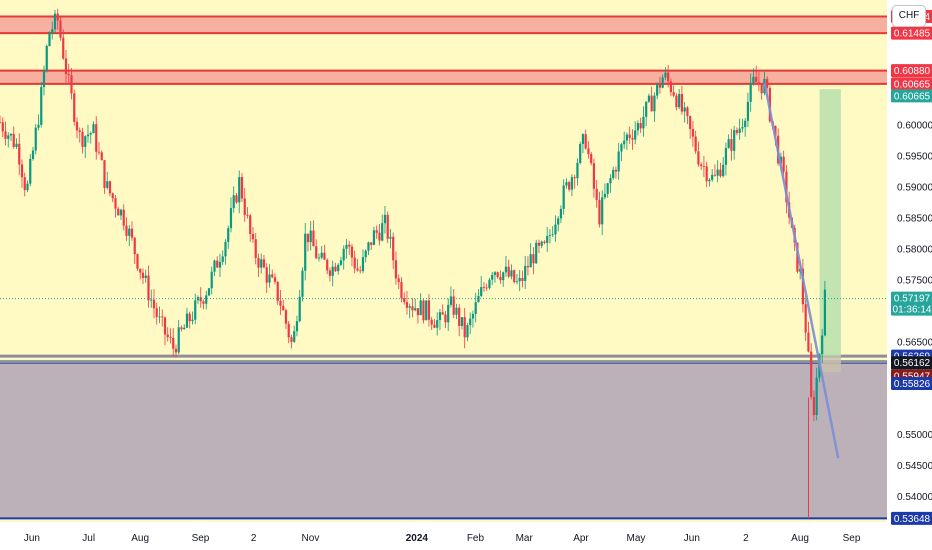  I want to click on price-badge-label-7: 0.56162, so click(912, 363).